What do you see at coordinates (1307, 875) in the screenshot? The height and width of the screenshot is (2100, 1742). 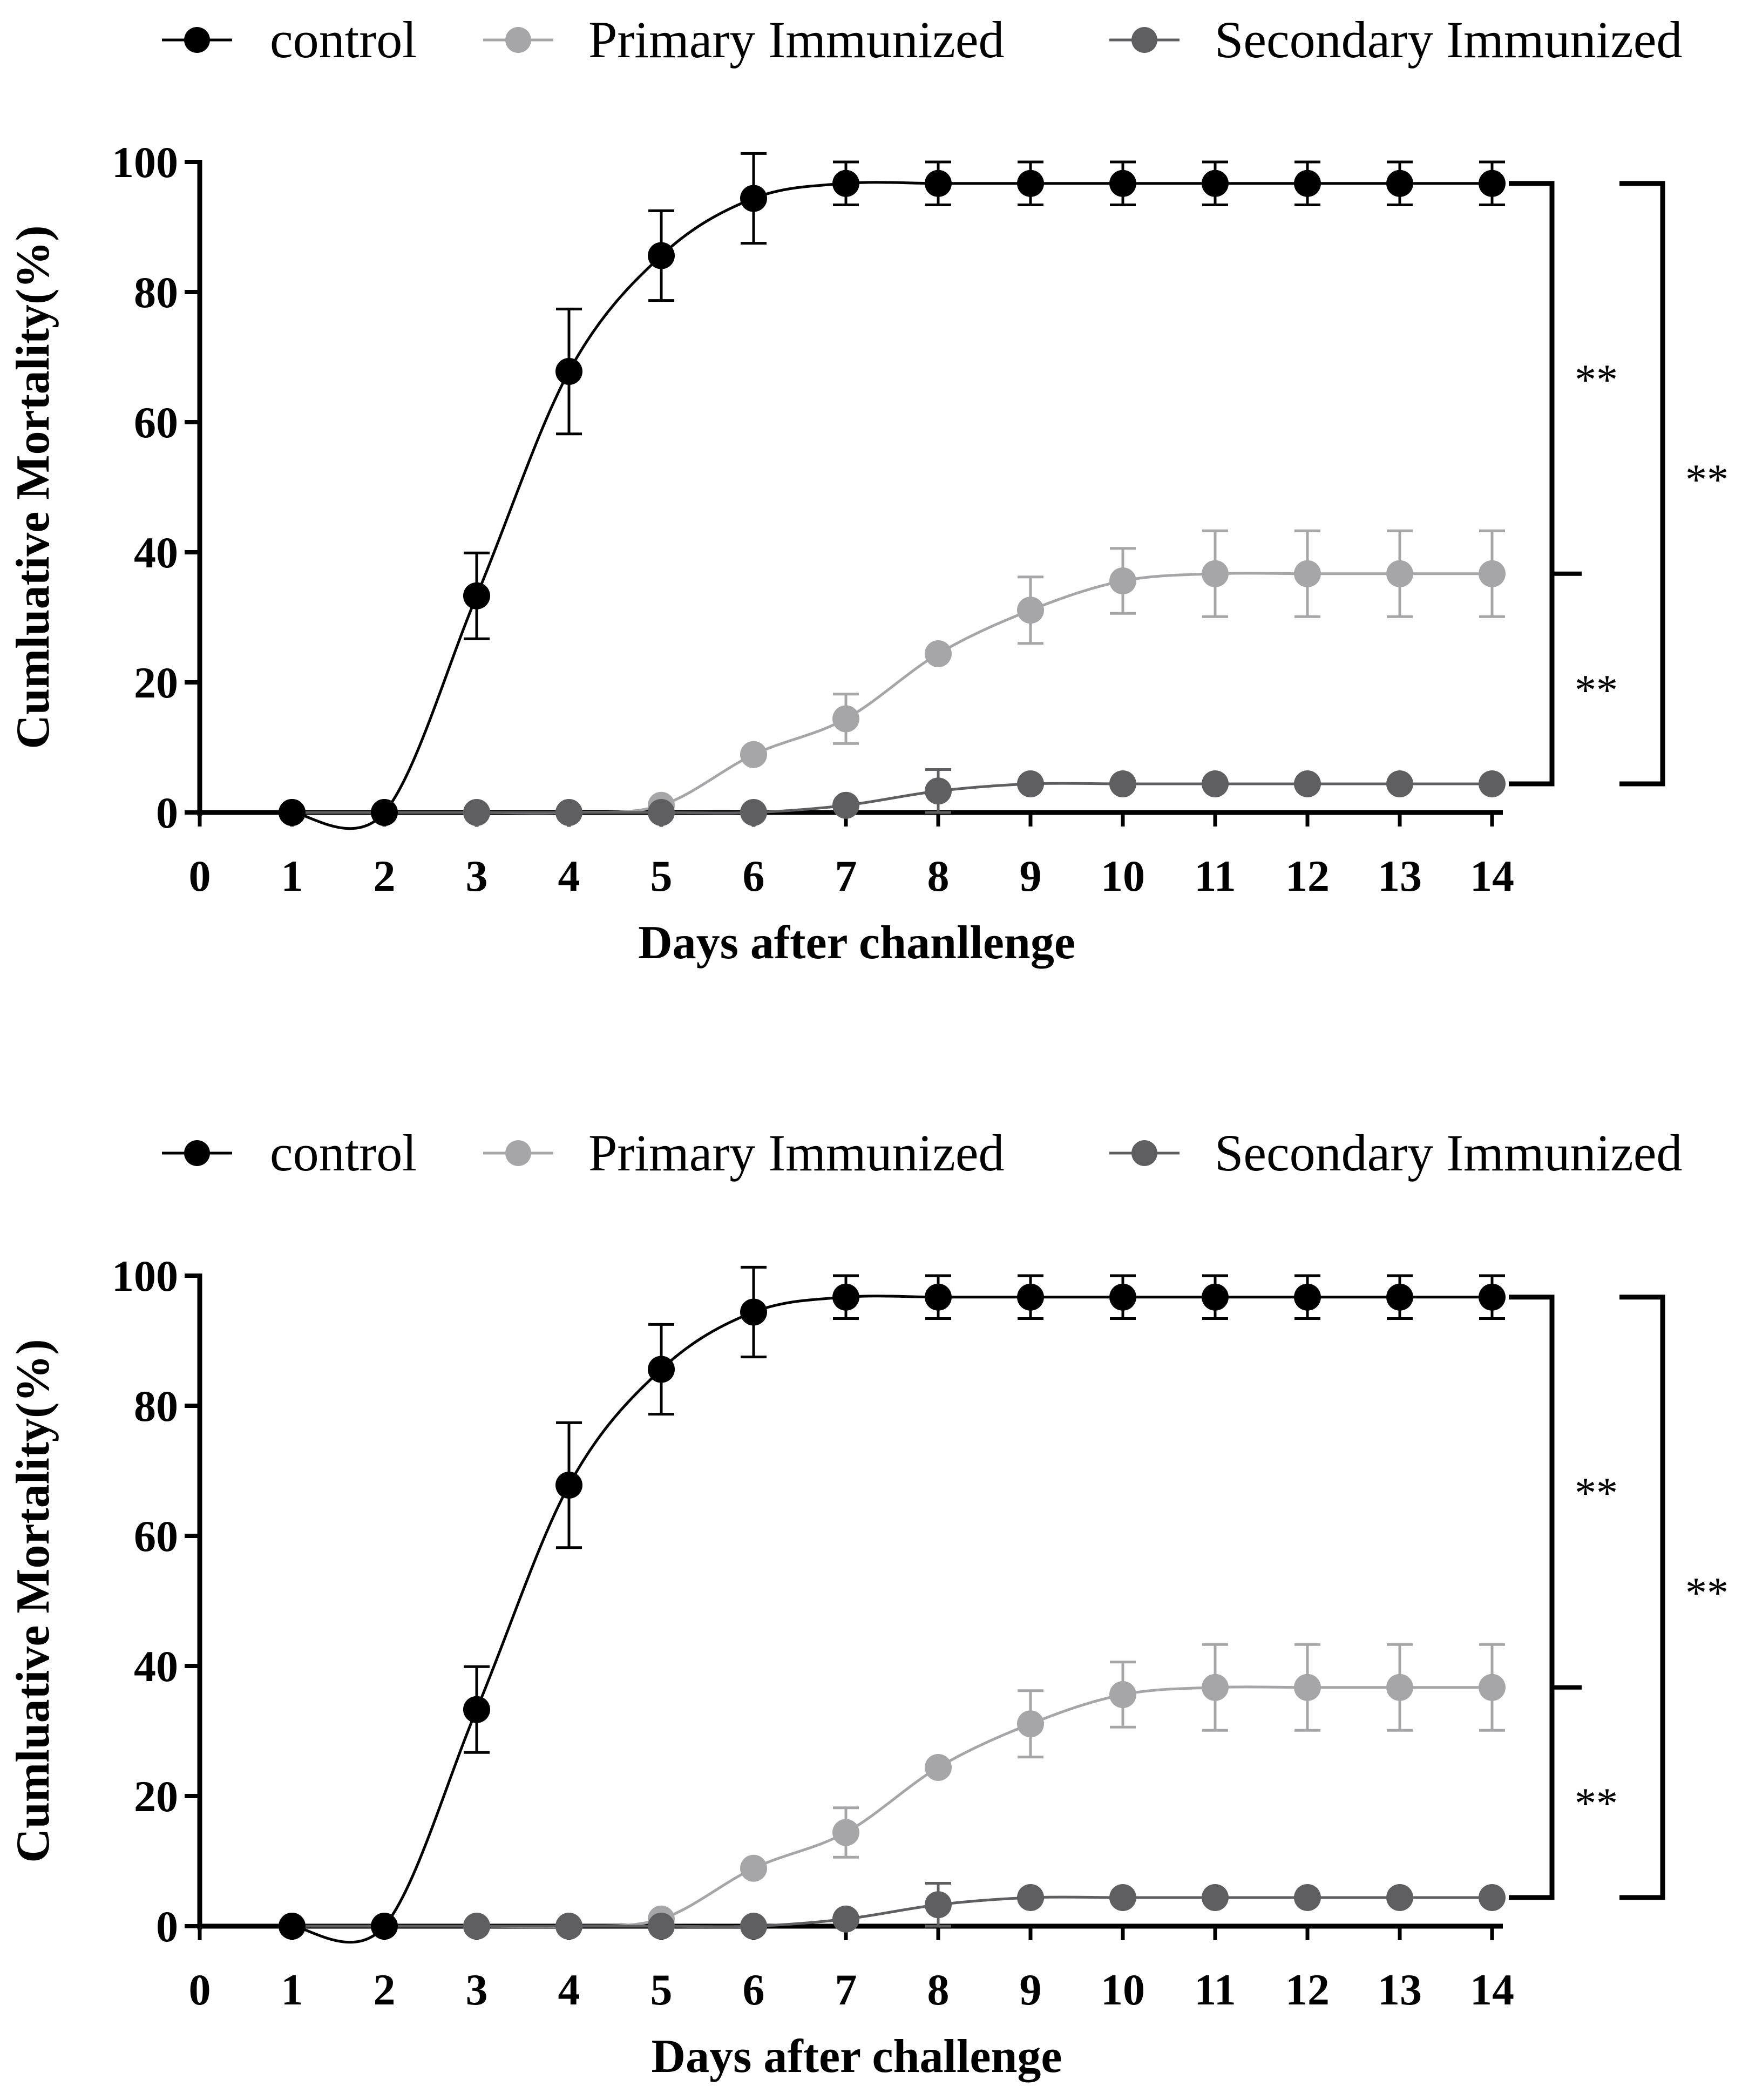 I see `x-tick-label: 12` at bounding box center [1307, 875].